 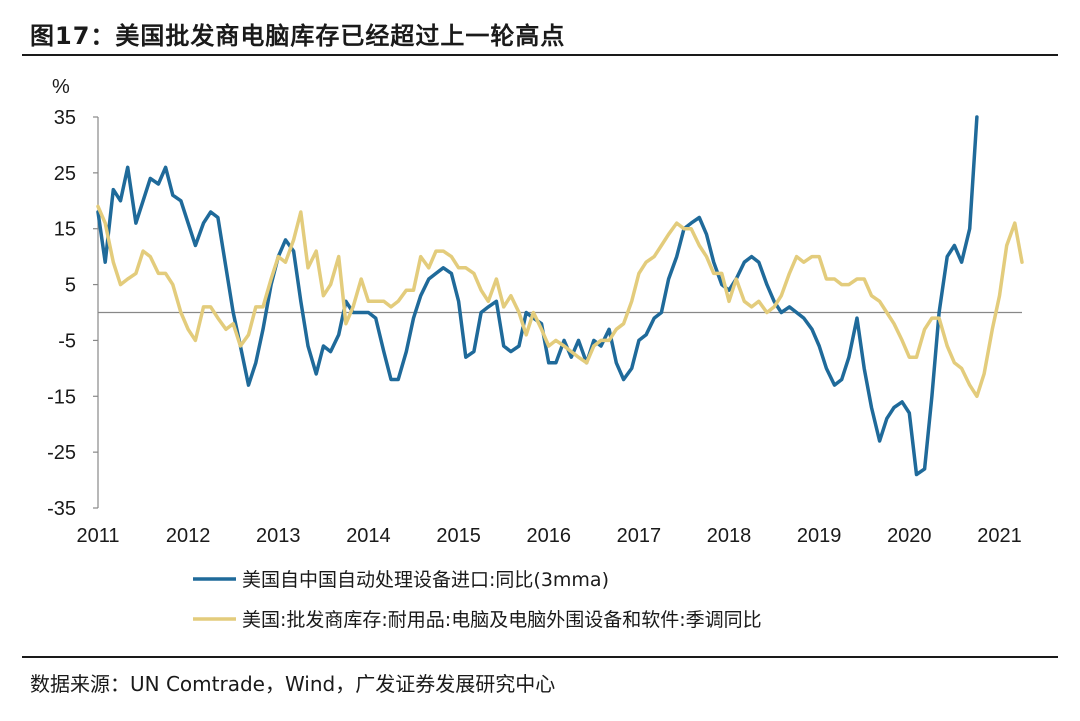 I want to click on source-note: 数据来源：UN Comtrade，Wind，广发证券发展研究中心, so click(x=293, y=684).